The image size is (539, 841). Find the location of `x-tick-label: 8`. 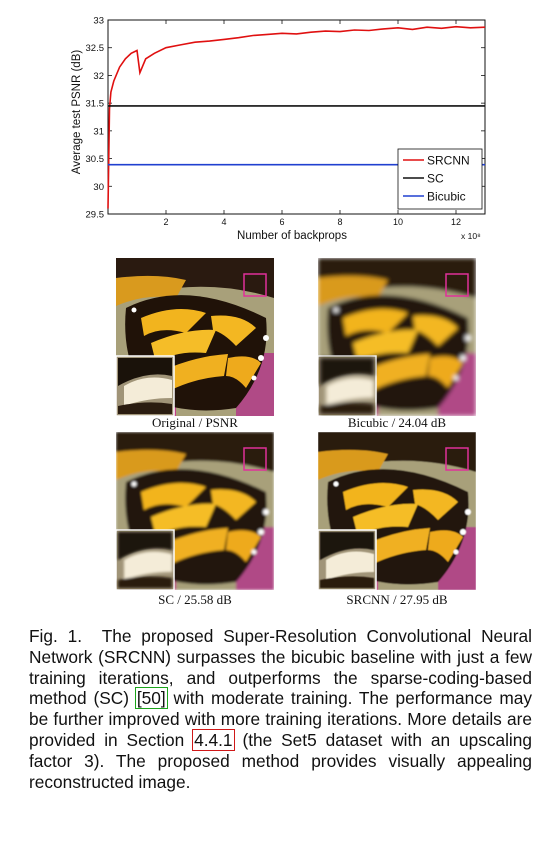

x-tick-label: 8 is located at coordinates (339, 222).